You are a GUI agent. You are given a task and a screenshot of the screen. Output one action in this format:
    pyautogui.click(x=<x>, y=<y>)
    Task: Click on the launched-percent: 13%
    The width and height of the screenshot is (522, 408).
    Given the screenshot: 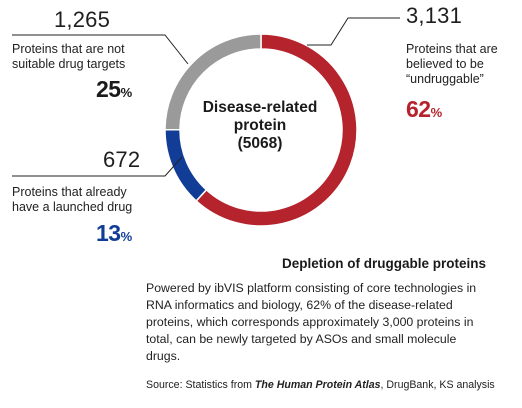 What is the action you would take?
    pyautogui.click(x=114, y=233)
    